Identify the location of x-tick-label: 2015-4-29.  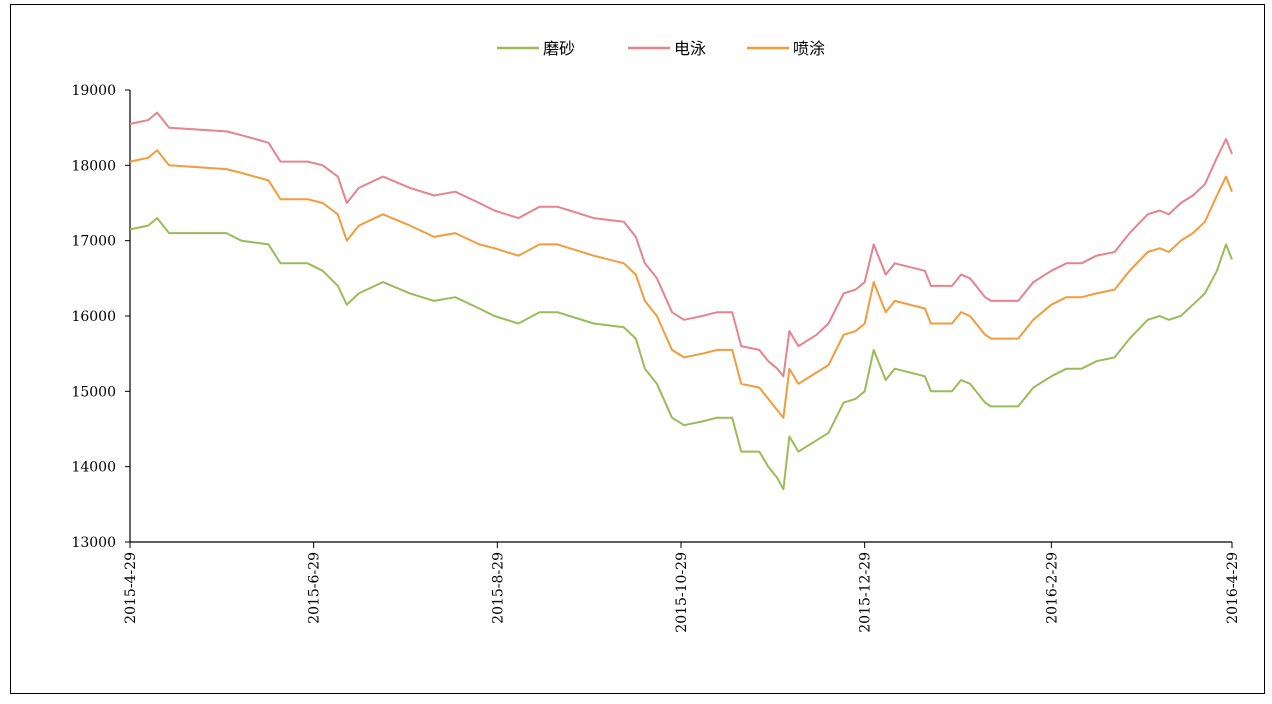
(131, 588).